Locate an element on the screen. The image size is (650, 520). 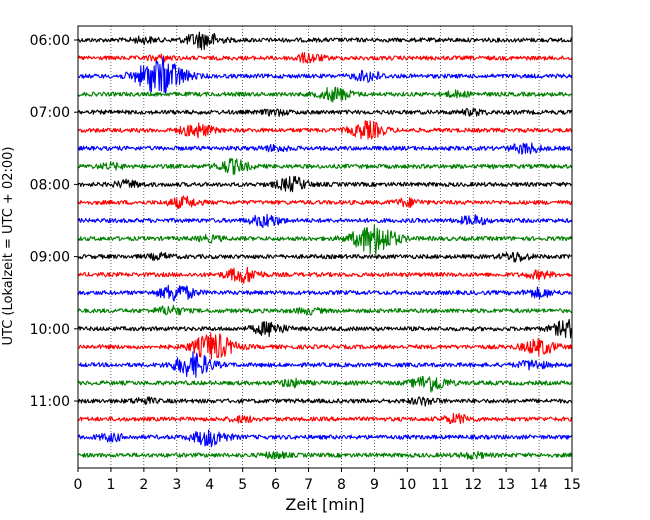
x-tick-label: 9 is located at coordinates (374, 485).